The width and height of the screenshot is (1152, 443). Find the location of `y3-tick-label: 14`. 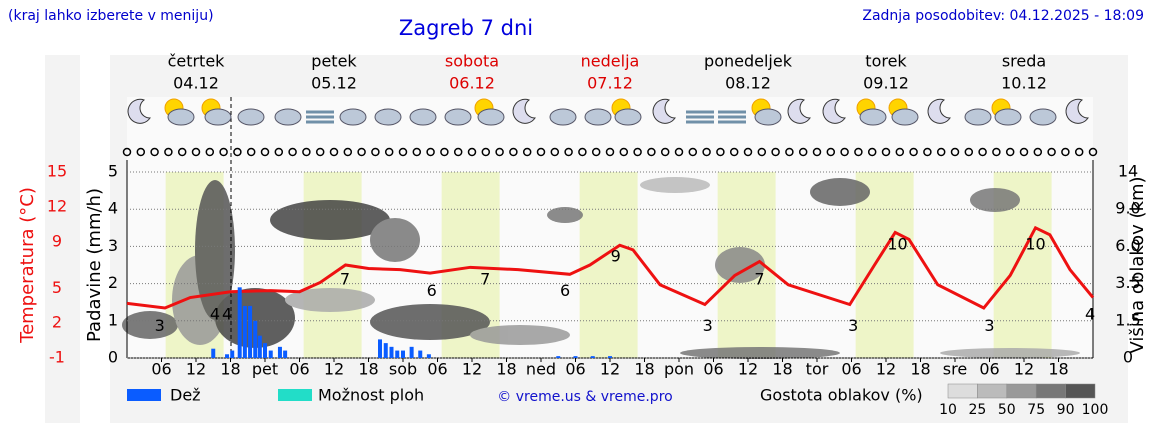

y3-tick-label: 14 is located at coordinates (1128, 171).